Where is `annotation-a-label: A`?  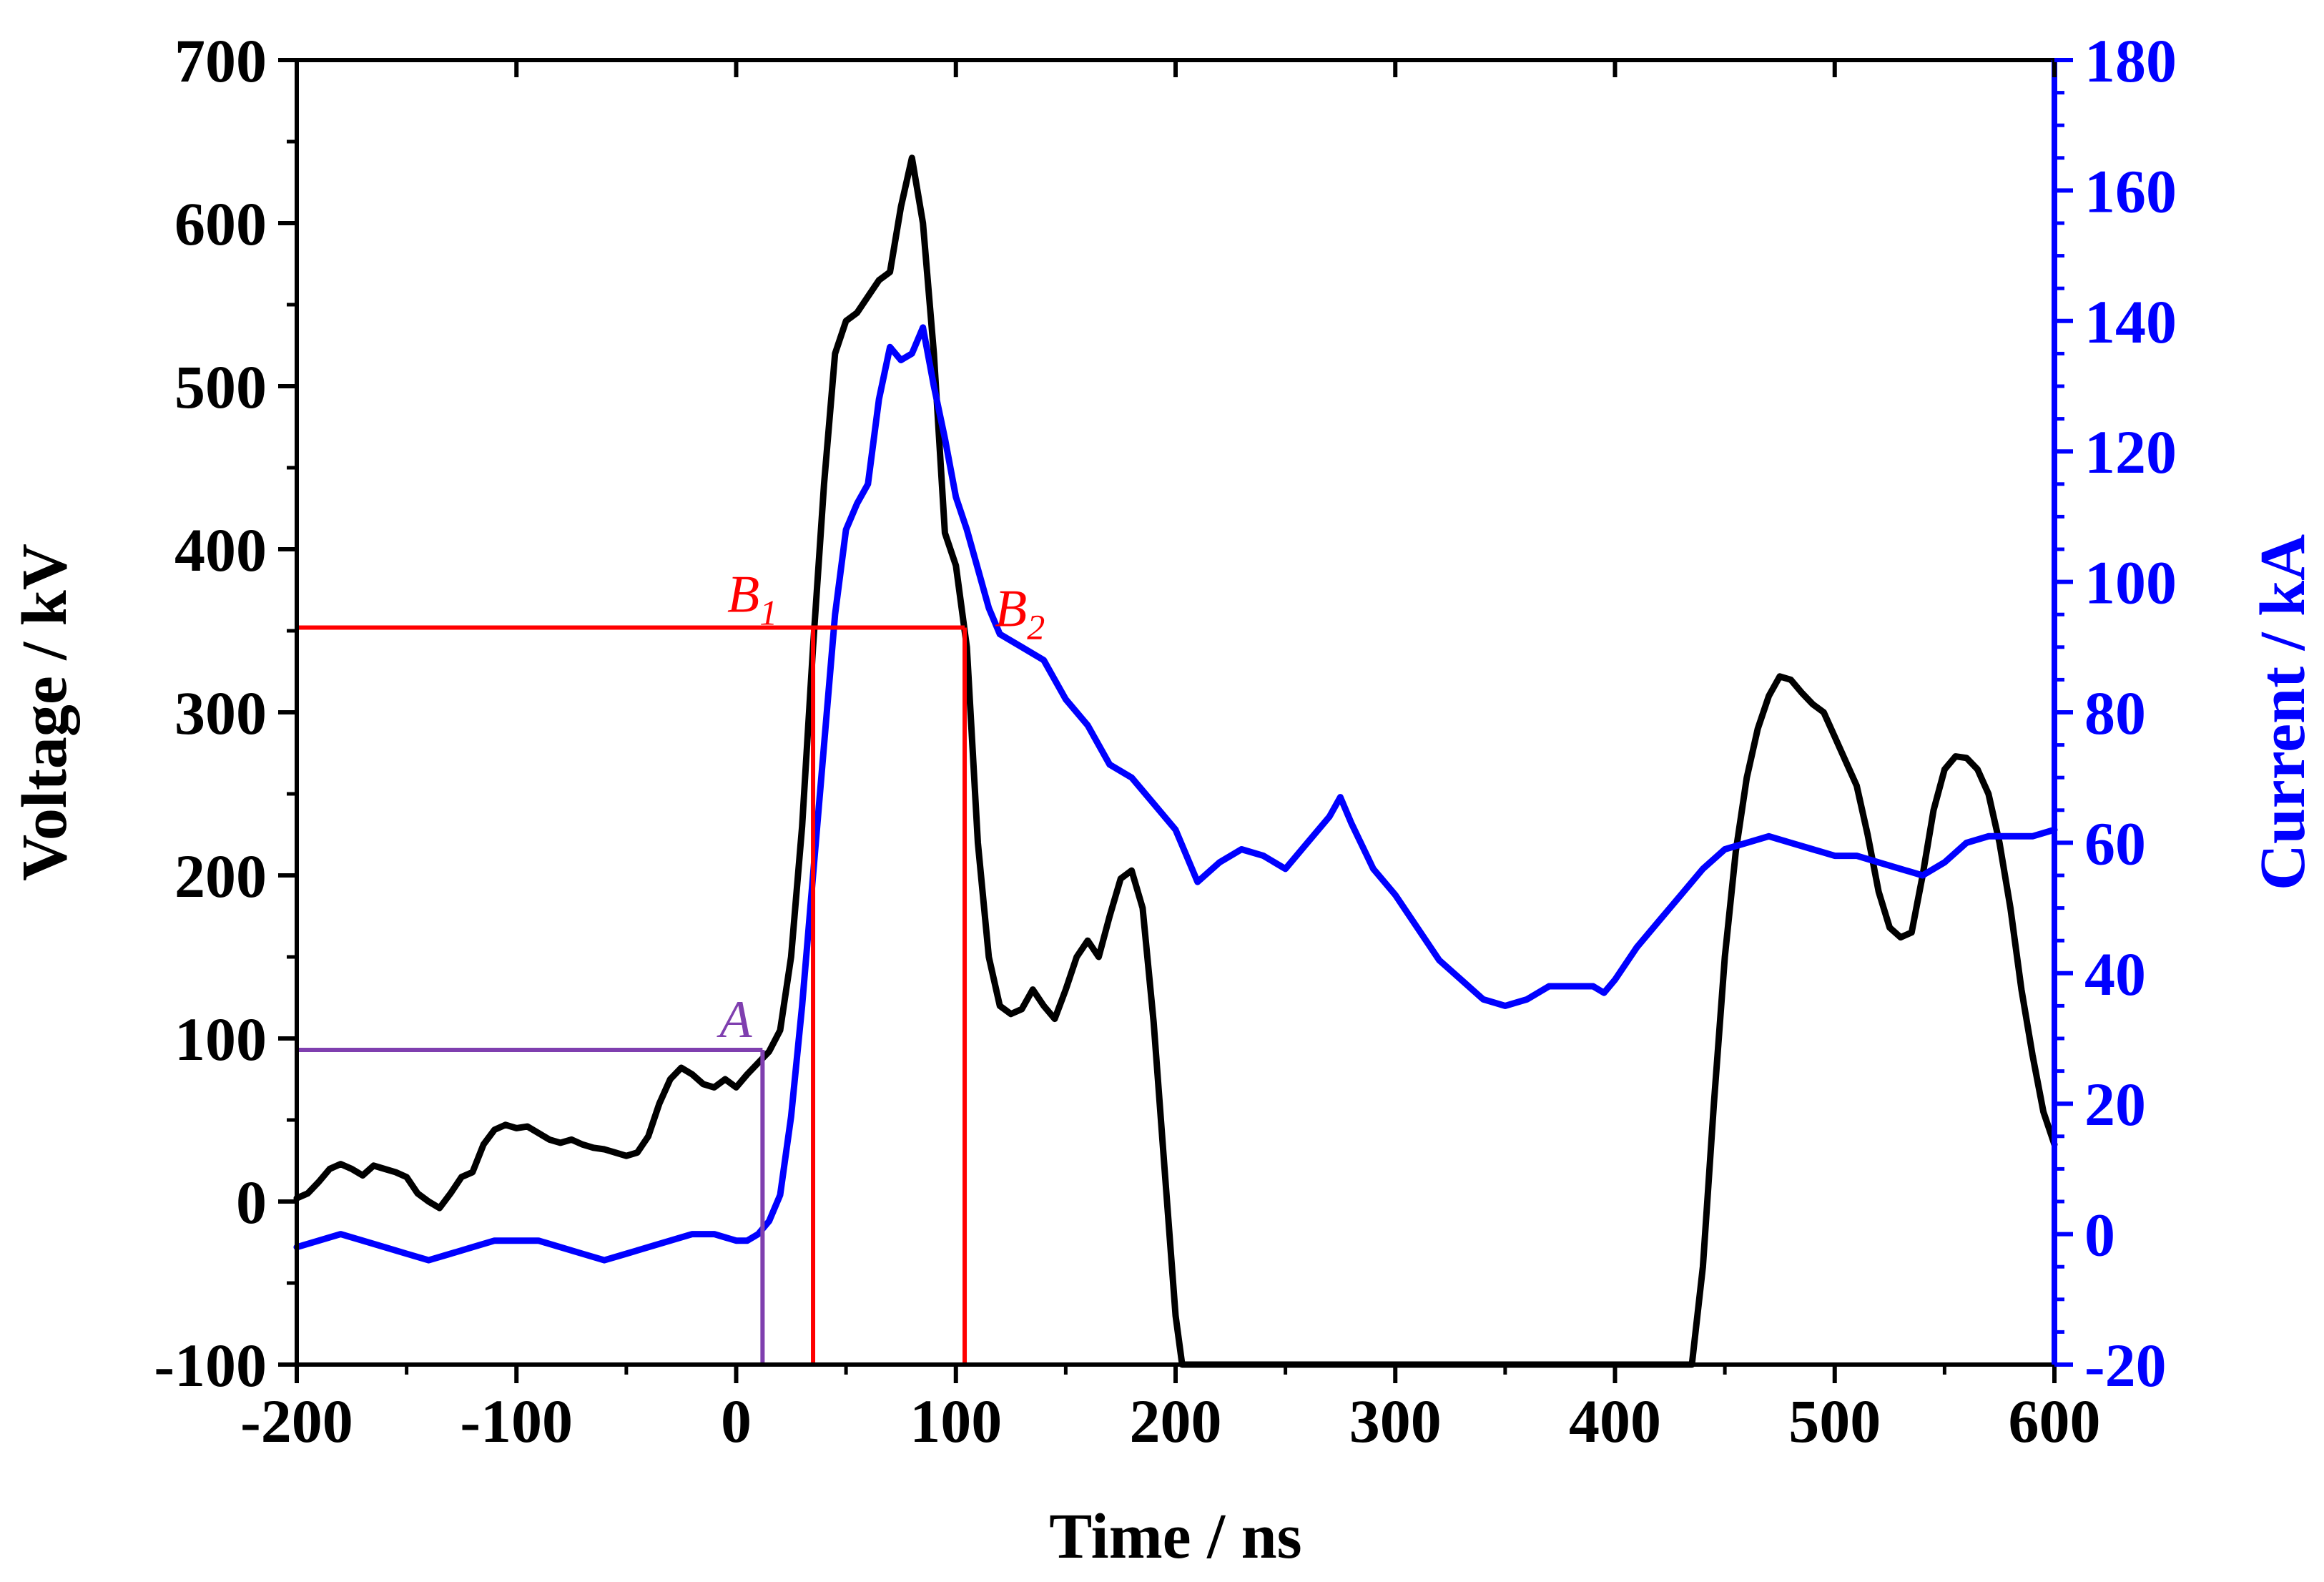 annotation-a-label: A is located at coordinates (734, 1020).